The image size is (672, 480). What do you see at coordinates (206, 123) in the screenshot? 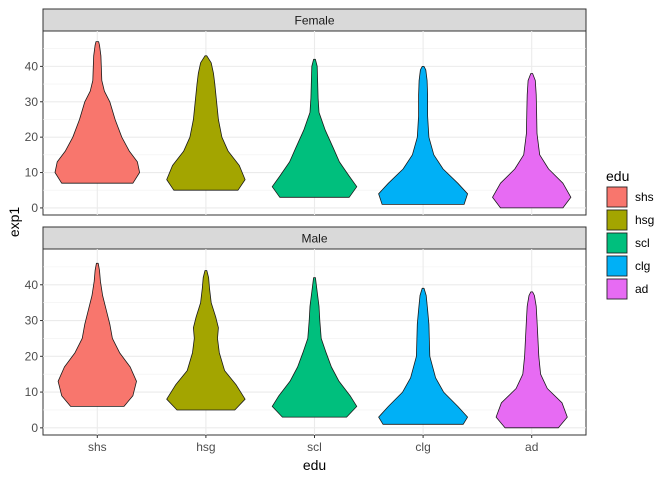
I see `violin-hsg-female` at bounding box center [206, 123].